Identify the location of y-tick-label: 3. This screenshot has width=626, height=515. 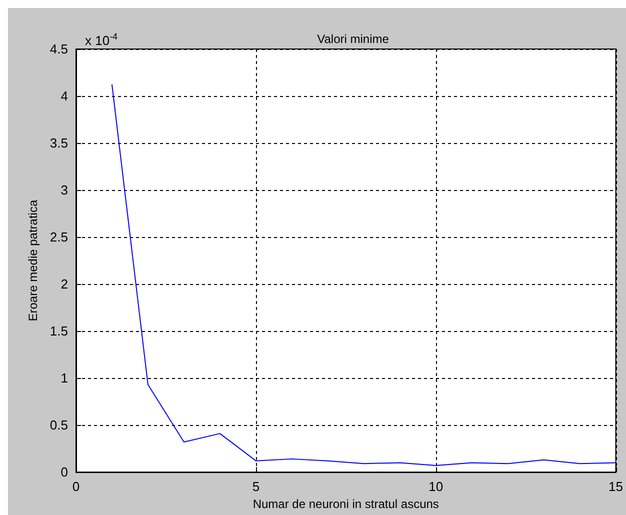
(64, 190).